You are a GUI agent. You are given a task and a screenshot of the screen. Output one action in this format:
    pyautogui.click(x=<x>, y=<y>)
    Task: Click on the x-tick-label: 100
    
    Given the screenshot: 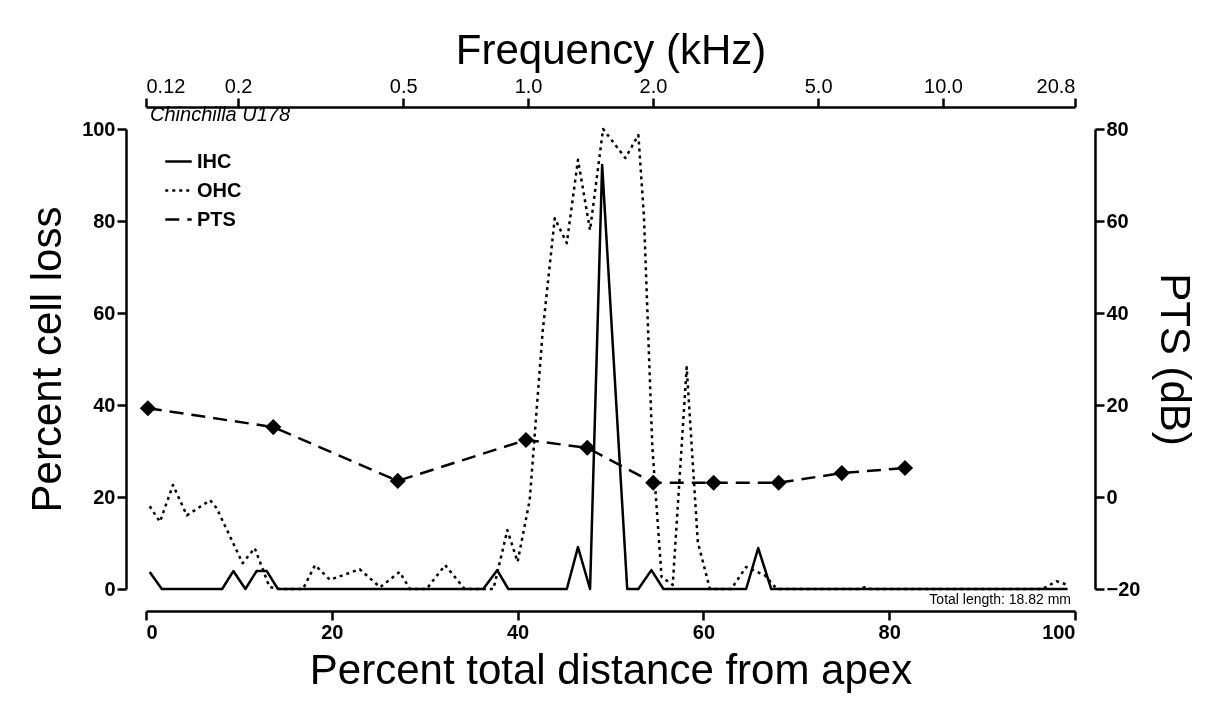 What is the action you would take?
    pyautogui.click(x=1059, y=631)
    